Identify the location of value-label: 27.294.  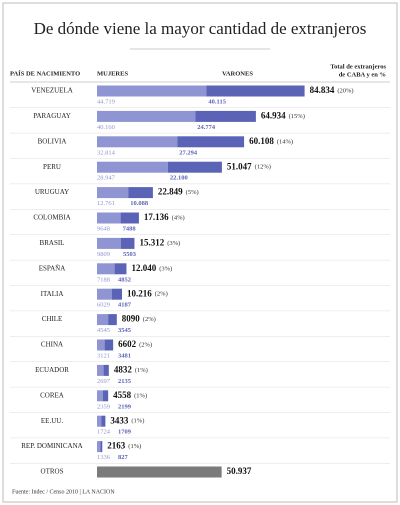
(188, 152).